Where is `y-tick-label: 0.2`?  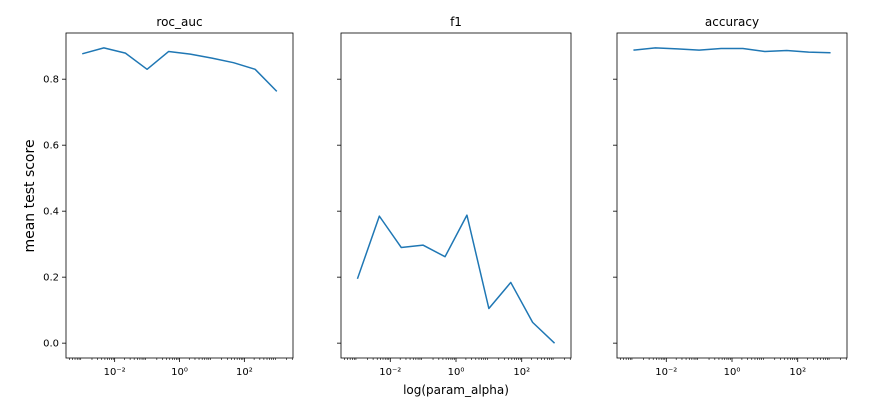 y-tick-label: 0.2 is located at coordinates (51, 278).